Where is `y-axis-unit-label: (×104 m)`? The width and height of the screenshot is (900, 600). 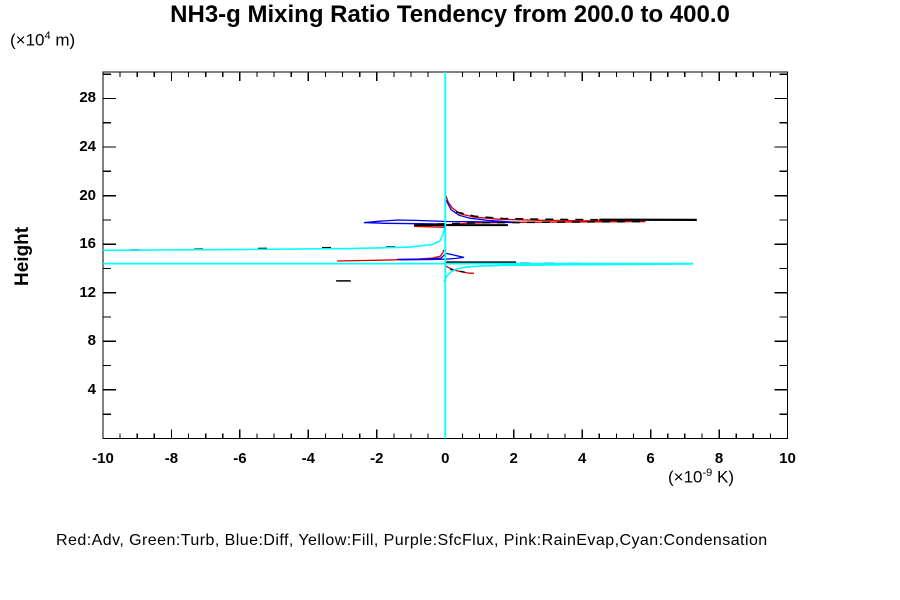
y-axis-unit-label: (×104 m) is located at coordinates (42, 40).